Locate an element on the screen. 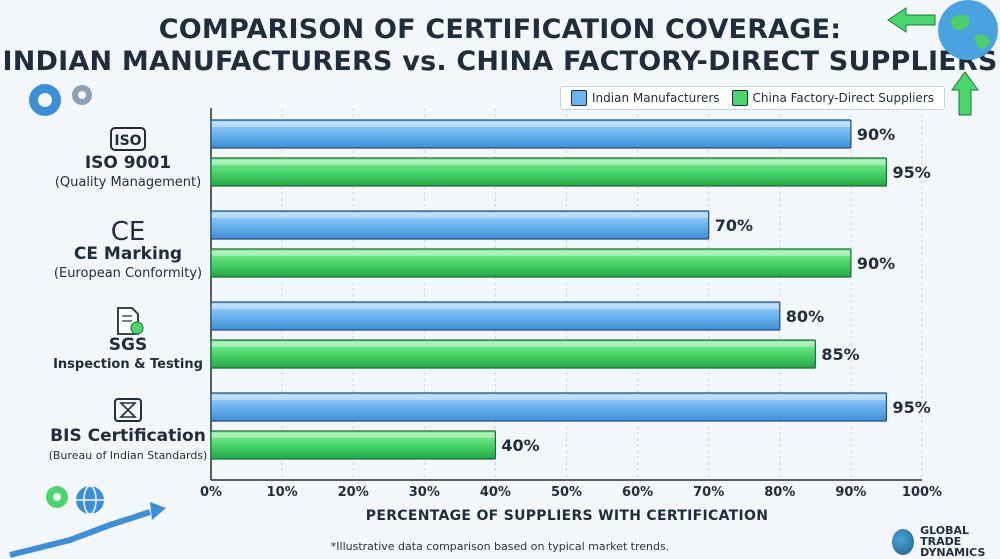  legend-item-indian: Indian Manufacturers is located at coordinates (645, 98).